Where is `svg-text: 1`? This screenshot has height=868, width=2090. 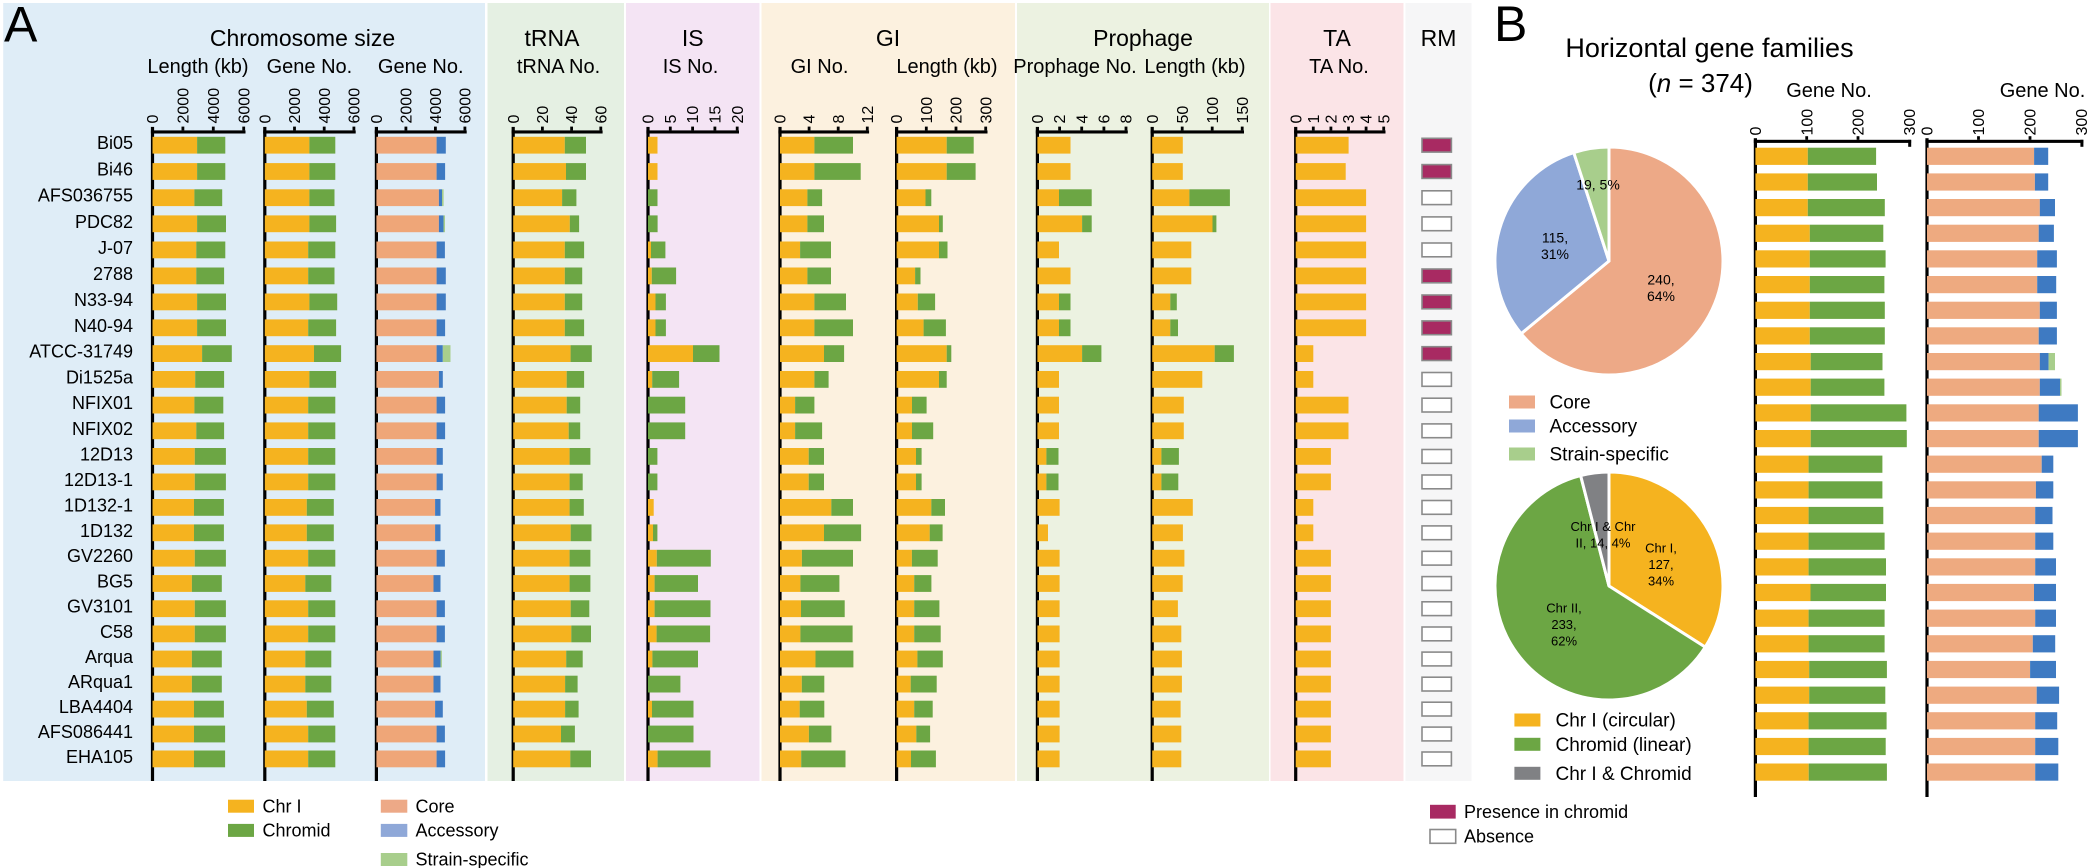 svg-text: 1 is located at coordinates (1314, 119).